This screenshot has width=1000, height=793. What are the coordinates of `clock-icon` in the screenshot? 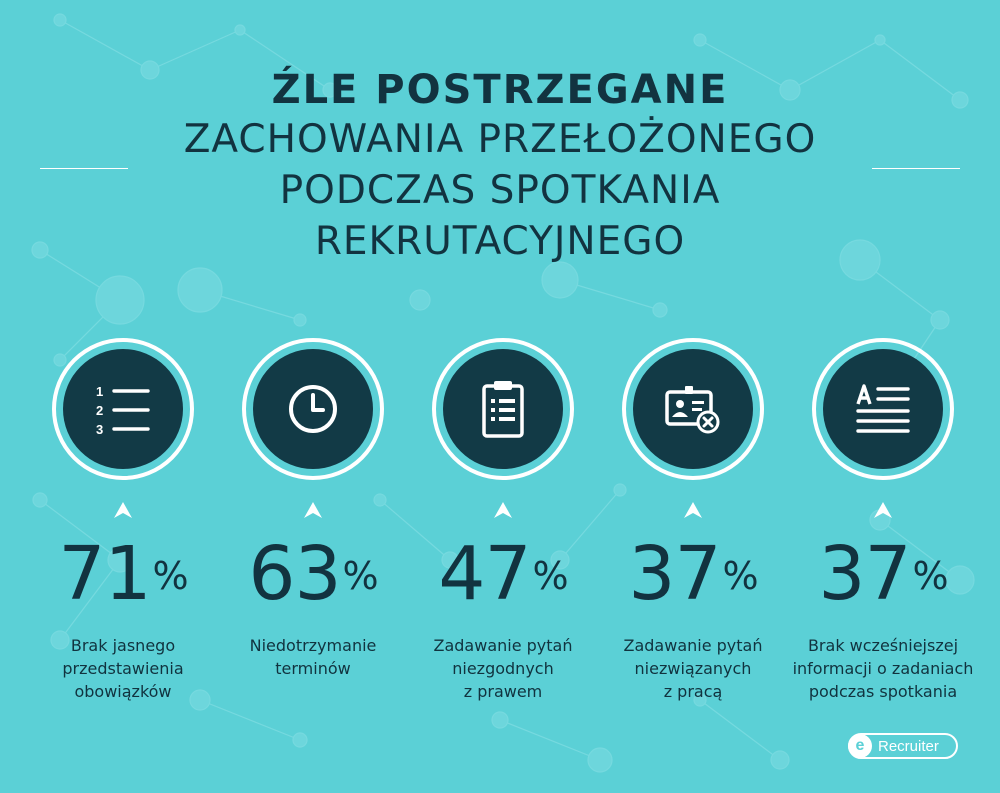 It's located at (313, 409).